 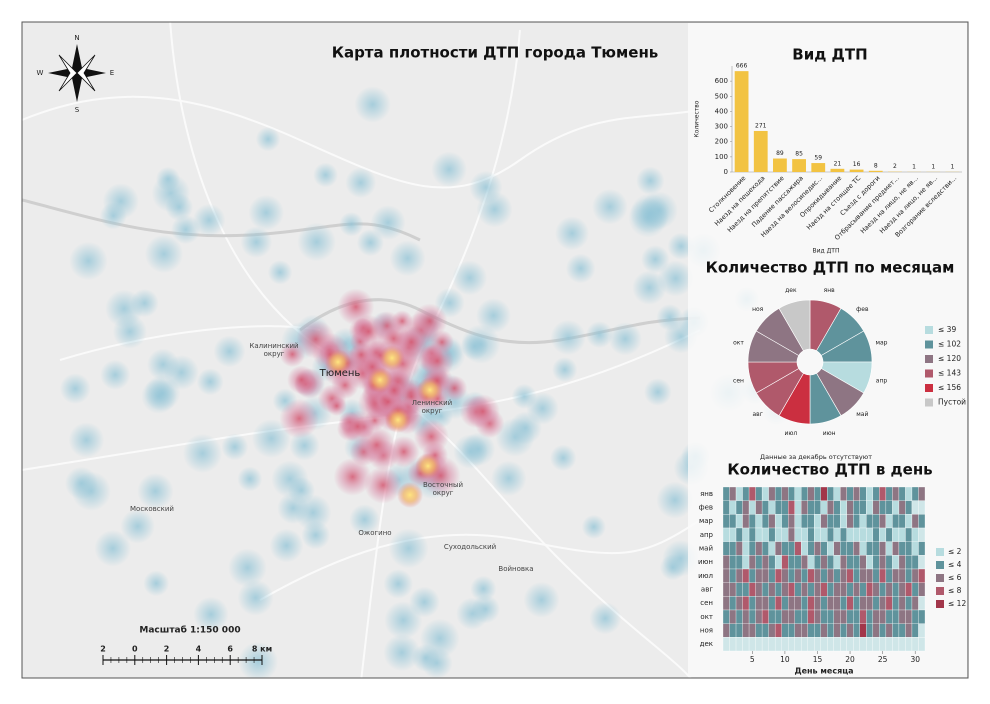 What do you see at coordinates (883, 659) in the screenshot?
I see `x-tick-label: 25` at bounding box center [883, 659].